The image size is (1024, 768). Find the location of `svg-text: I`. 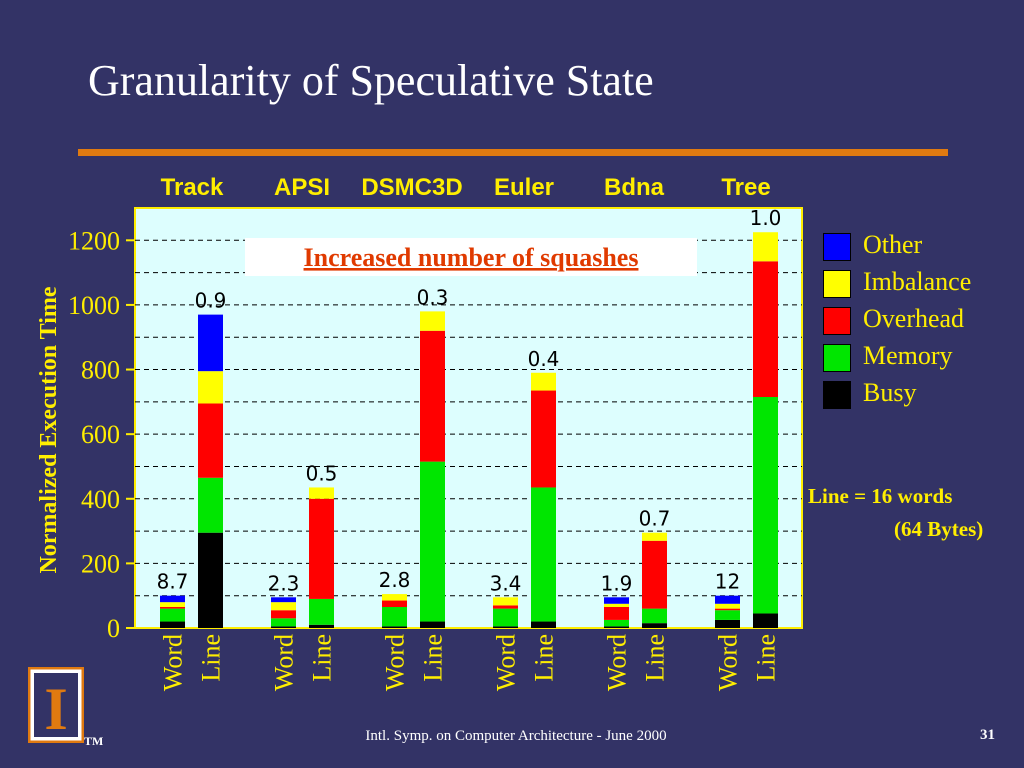

svg-text: I is located at coordinates (55, 709).